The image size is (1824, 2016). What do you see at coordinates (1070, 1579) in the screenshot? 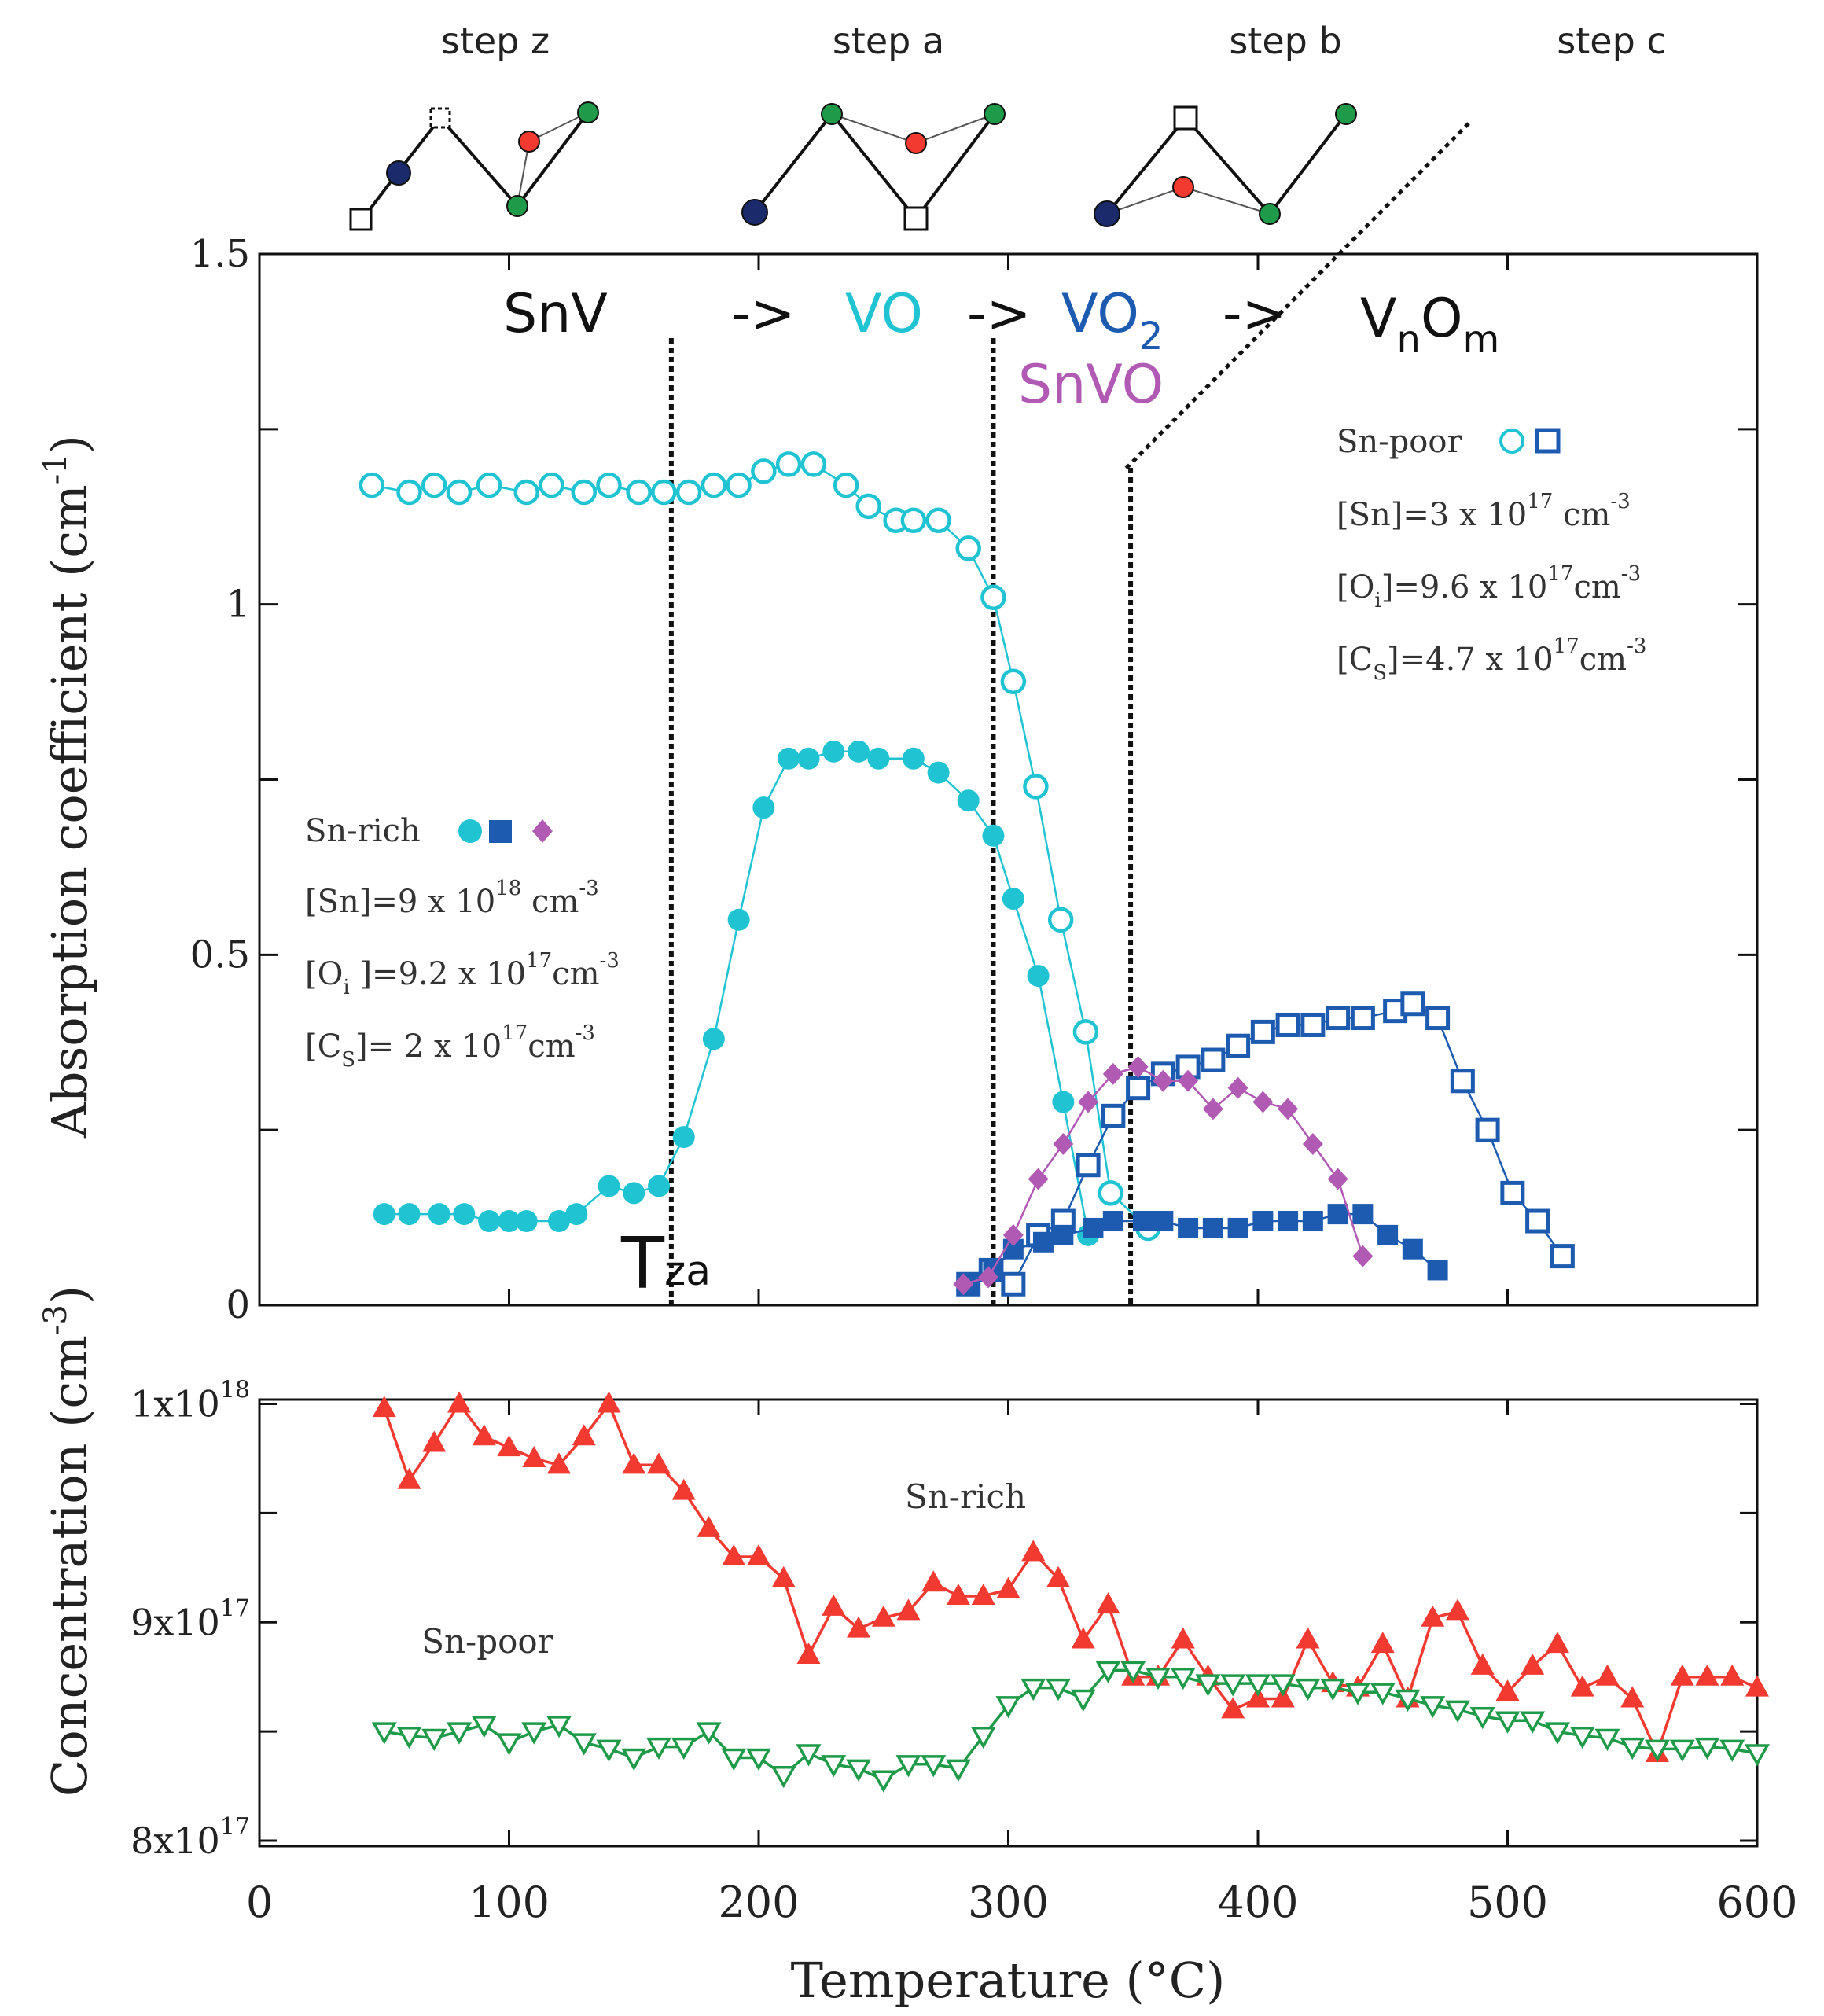
I see `lower-sn-rich-line` at bounding box center [1070, 1579].